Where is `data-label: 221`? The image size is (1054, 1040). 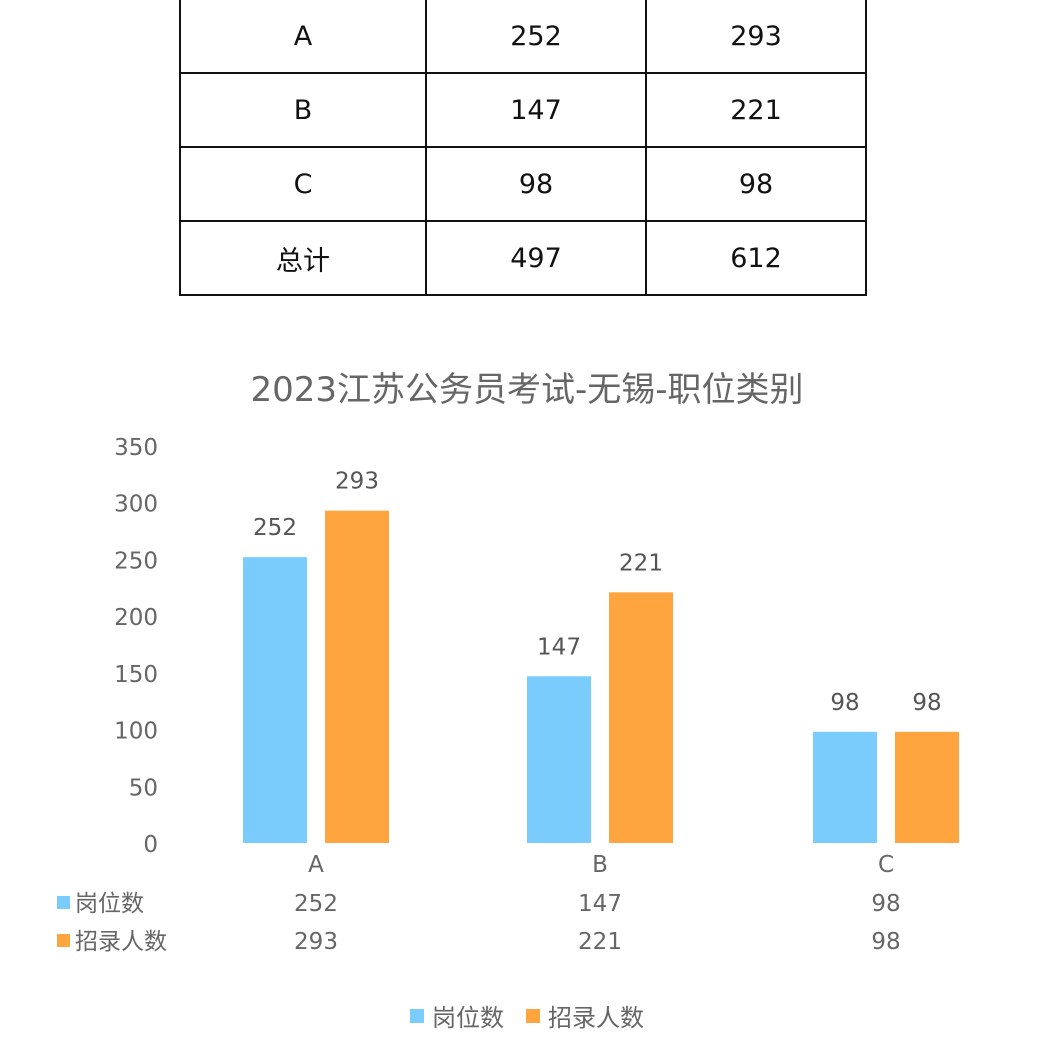 data-label: 221 is located at coordinates (641, 563).